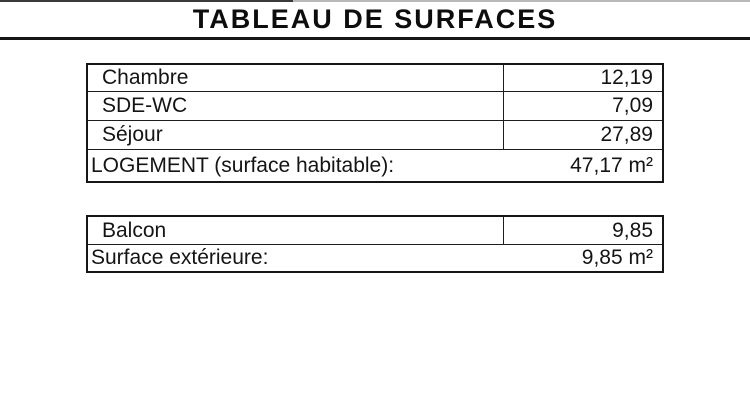  I want to click on table-row: Séjour 27,89, so click(375, 135).